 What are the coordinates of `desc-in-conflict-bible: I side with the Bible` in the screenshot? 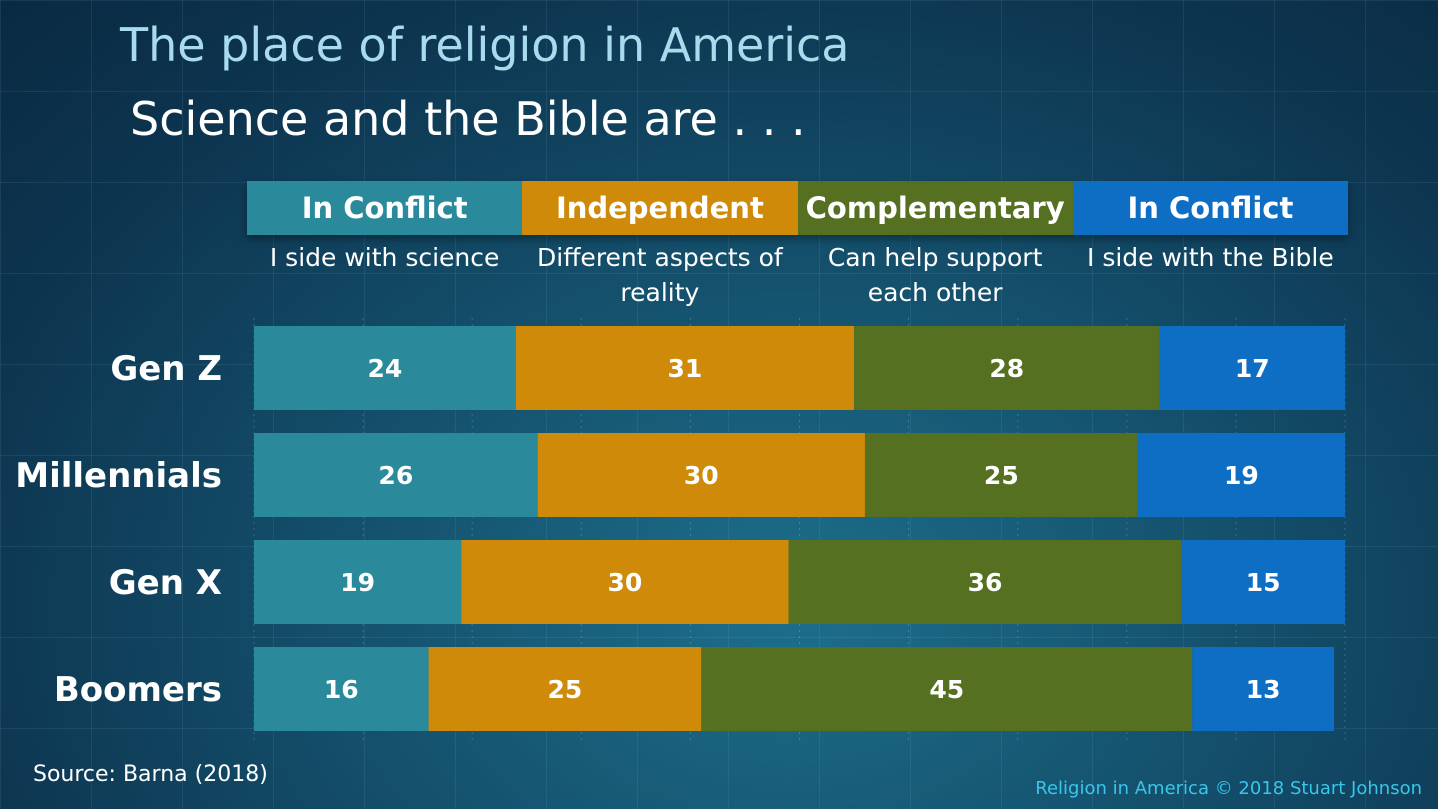 It's located at (1210, 257).